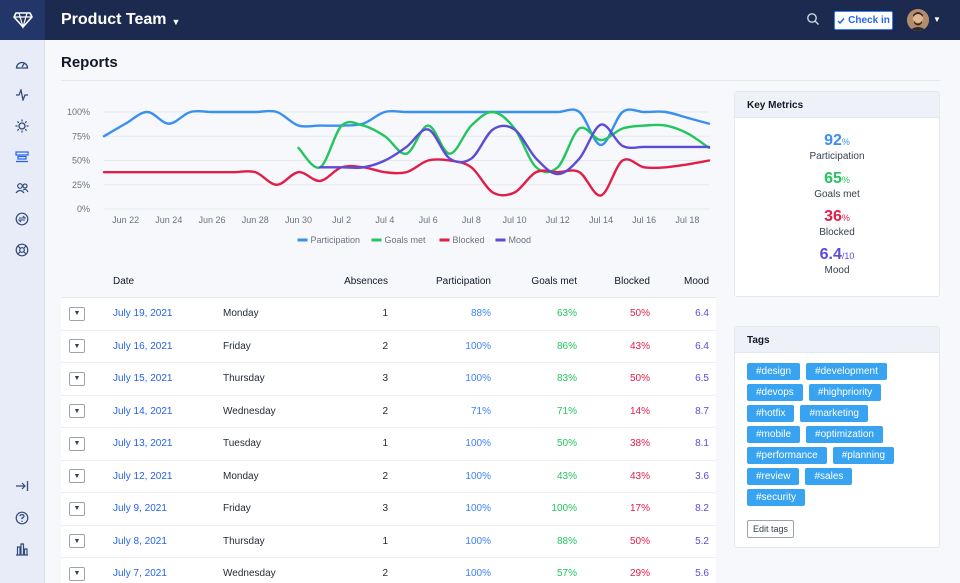 The height and width of the screenshot is (583, 960). Describe the element at coordinates (124, 281) in the screenshot. I see `header-date: Date` at that location.